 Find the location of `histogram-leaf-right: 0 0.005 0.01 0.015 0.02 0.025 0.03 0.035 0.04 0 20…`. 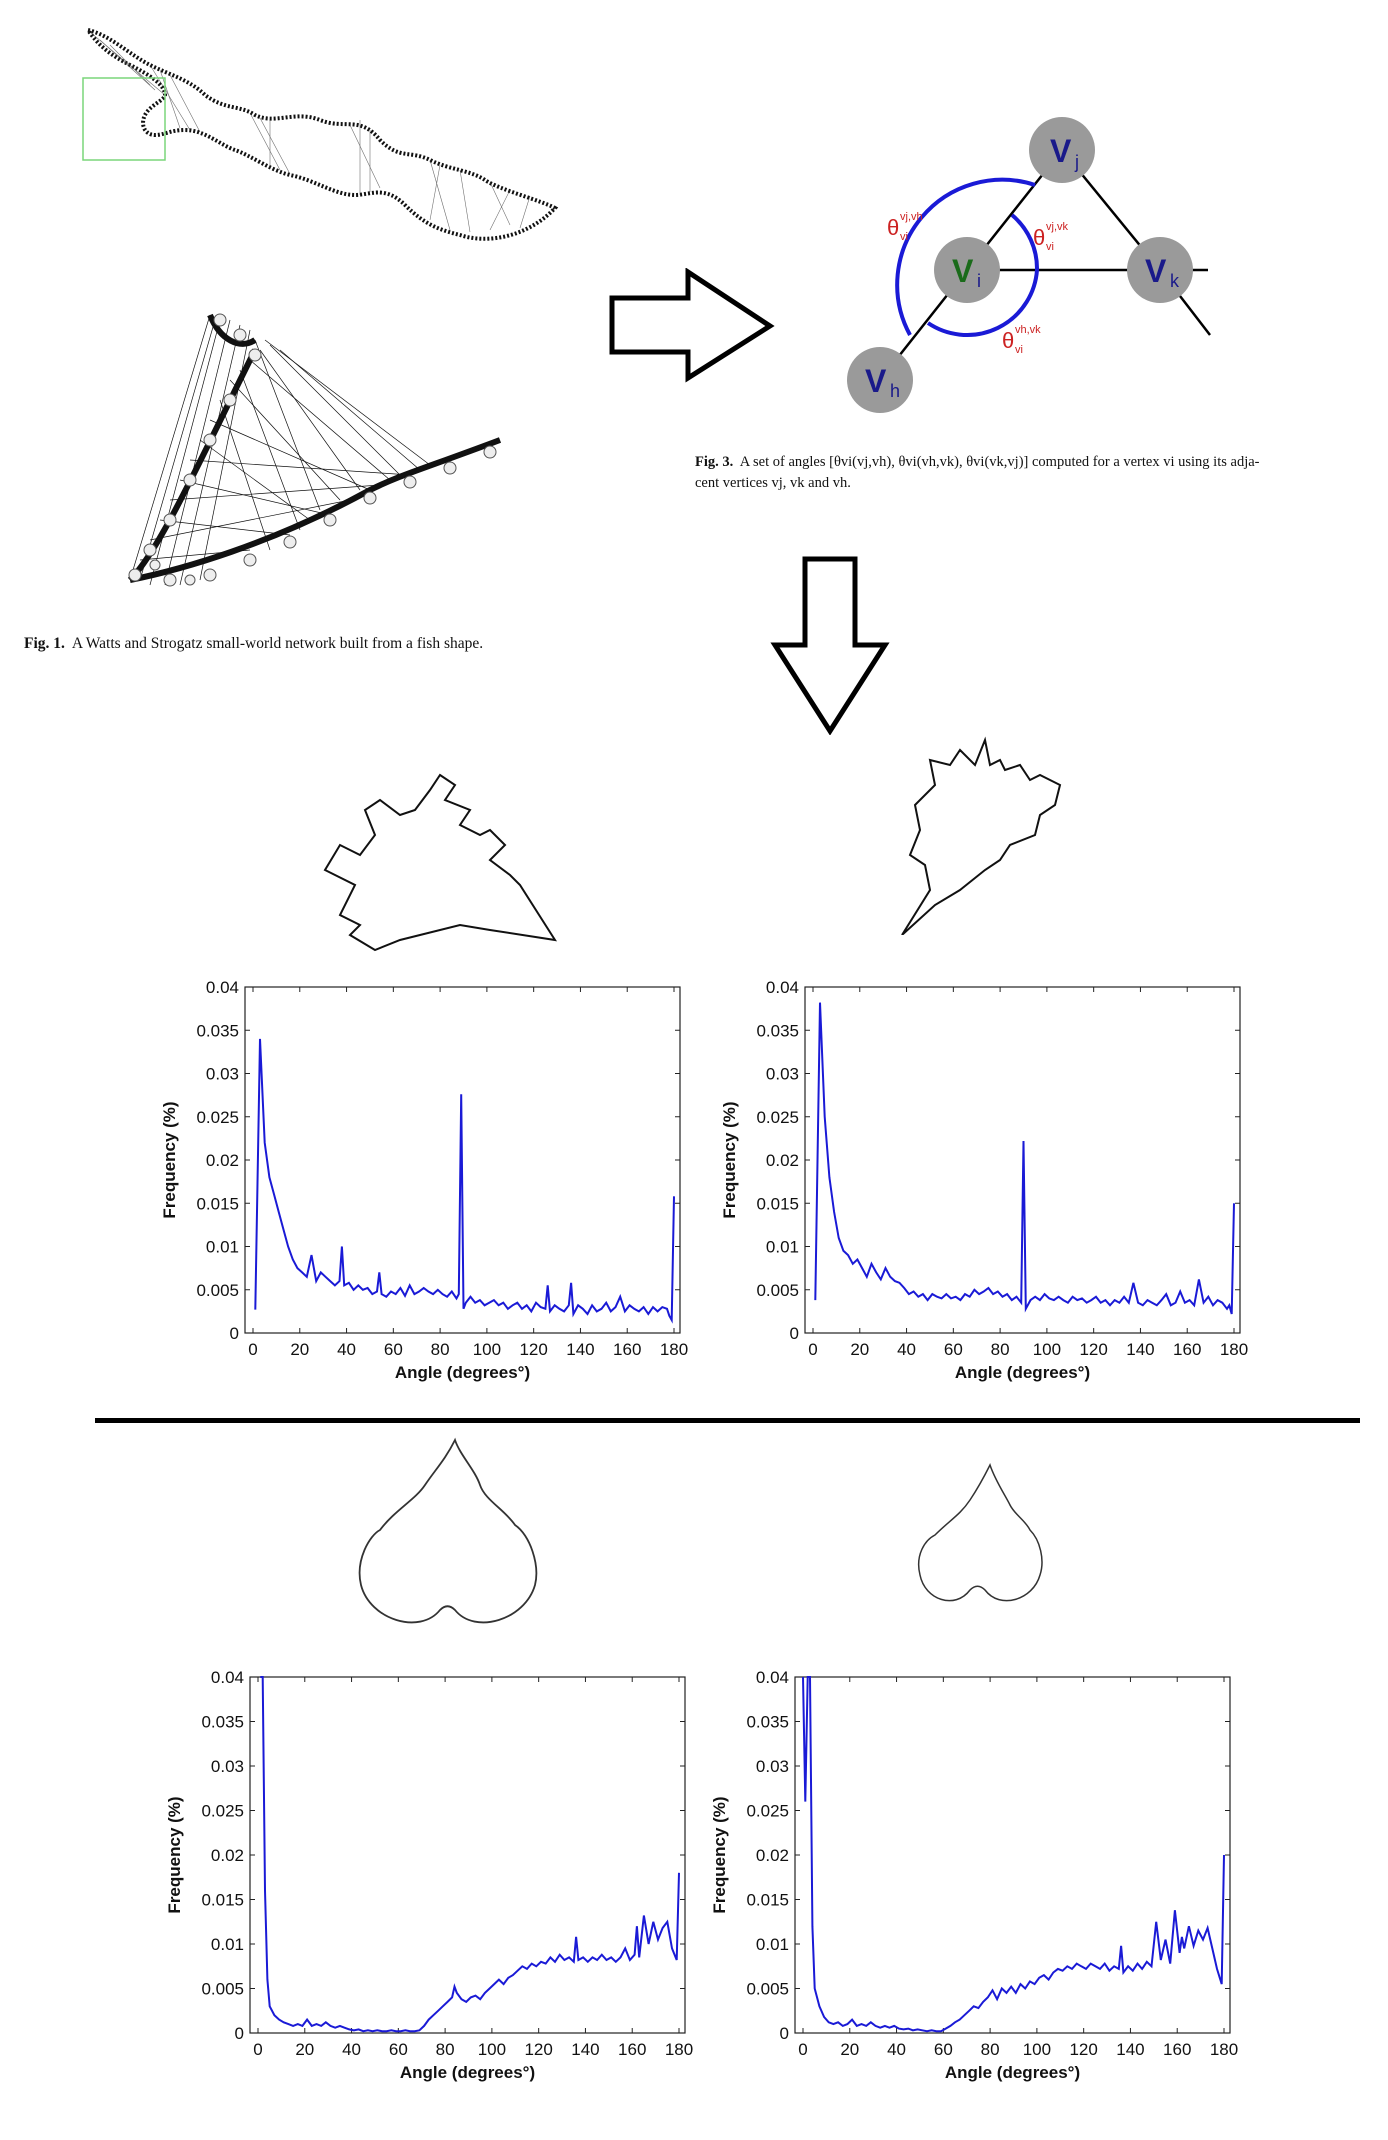

histogram-leaf-right: 0 0.005 0.01 0.015 0.02 0.025 0.03 0.035 0.04 0 20… is located at coordinates (974, 1875).